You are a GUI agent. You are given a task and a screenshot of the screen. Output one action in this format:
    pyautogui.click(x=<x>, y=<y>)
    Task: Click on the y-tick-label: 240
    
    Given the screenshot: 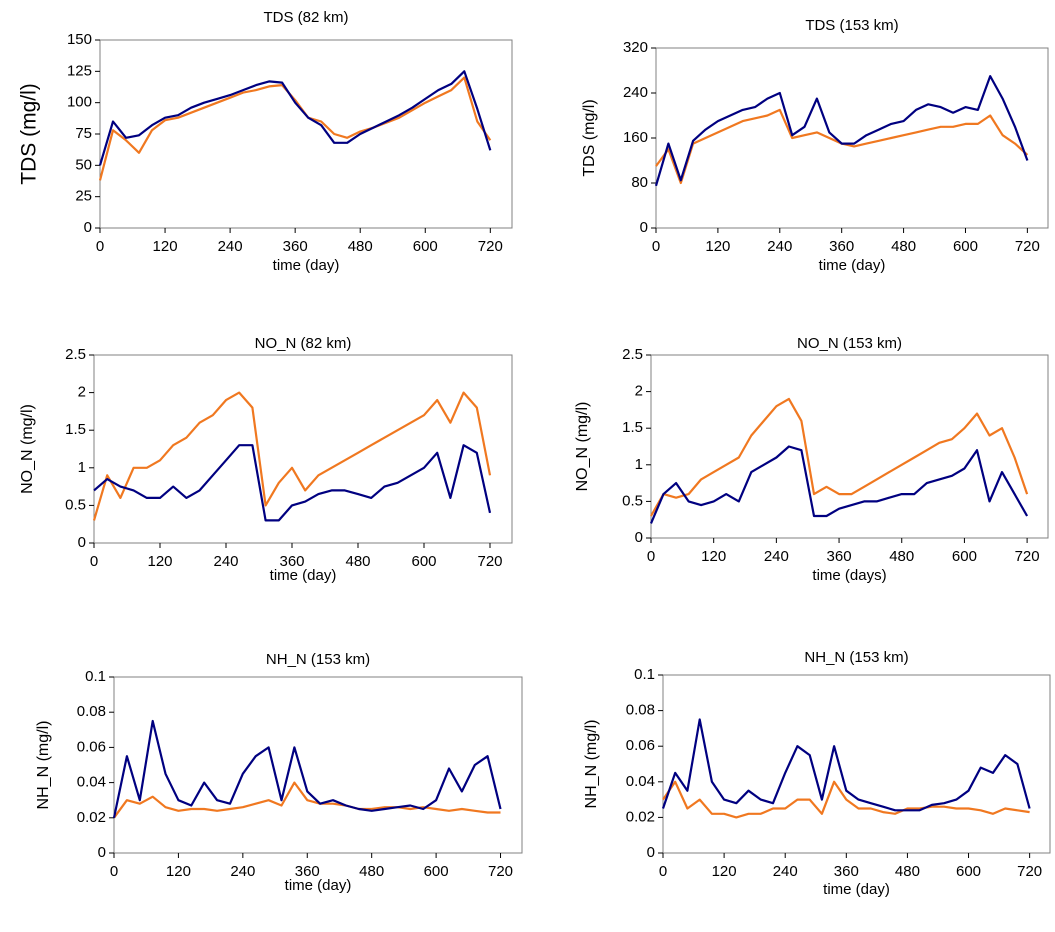 What is the action you would take?
    pyautogui.click(x=635, y=92)
    